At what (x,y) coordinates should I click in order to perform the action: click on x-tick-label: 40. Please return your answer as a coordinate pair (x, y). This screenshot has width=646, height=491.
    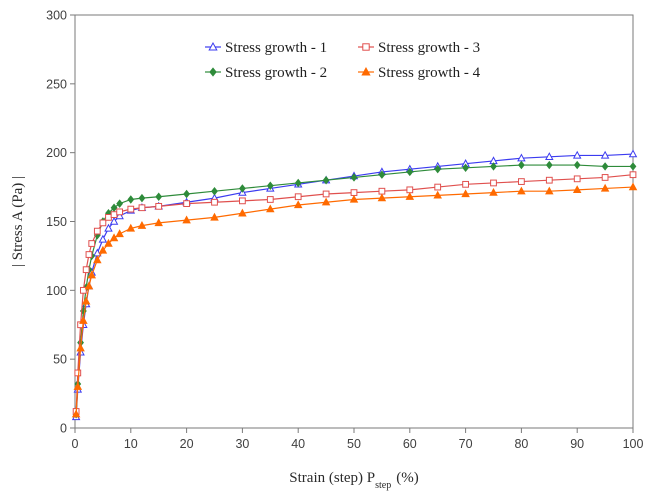
    Looking at the image, I should click on (298, 444).